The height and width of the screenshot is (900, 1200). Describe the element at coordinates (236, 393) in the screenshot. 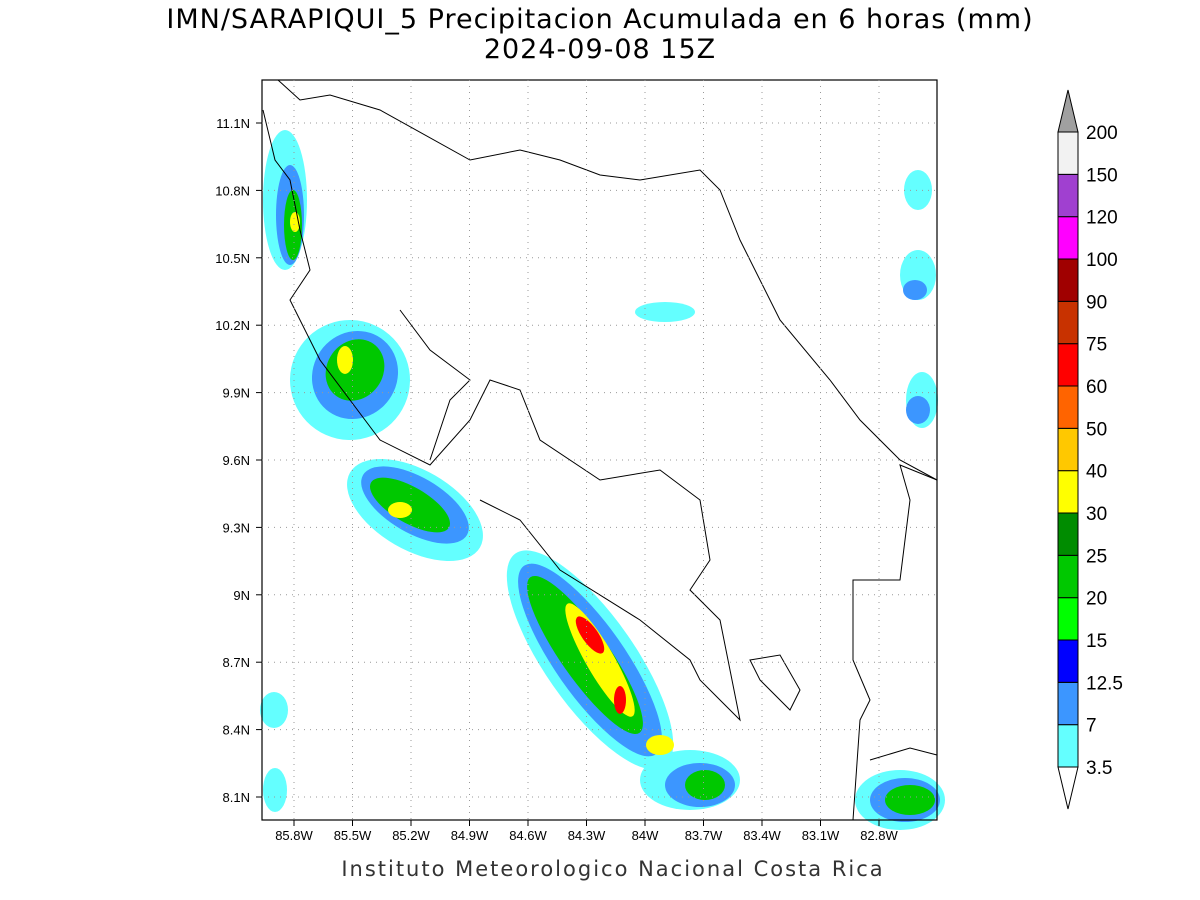

I see `lat-label: 9.9N` at that location.